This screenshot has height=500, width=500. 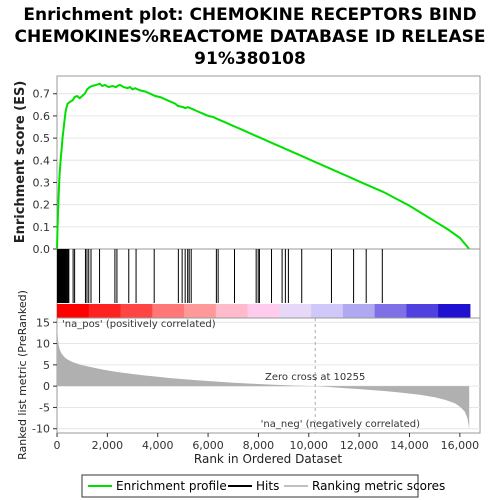 What do you see at coordinates (171, 486) in the screenshot?
I see `legend-enrichment-profile-label: Enrichment profile` at bounding box center [171, 486].